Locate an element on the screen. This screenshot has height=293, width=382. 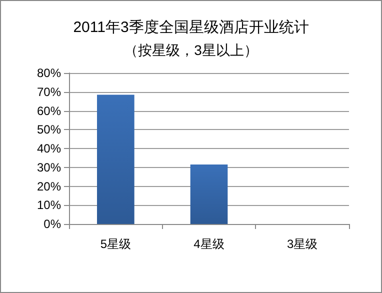
y-tick-label: 70% is located at coordinates (49, 91).